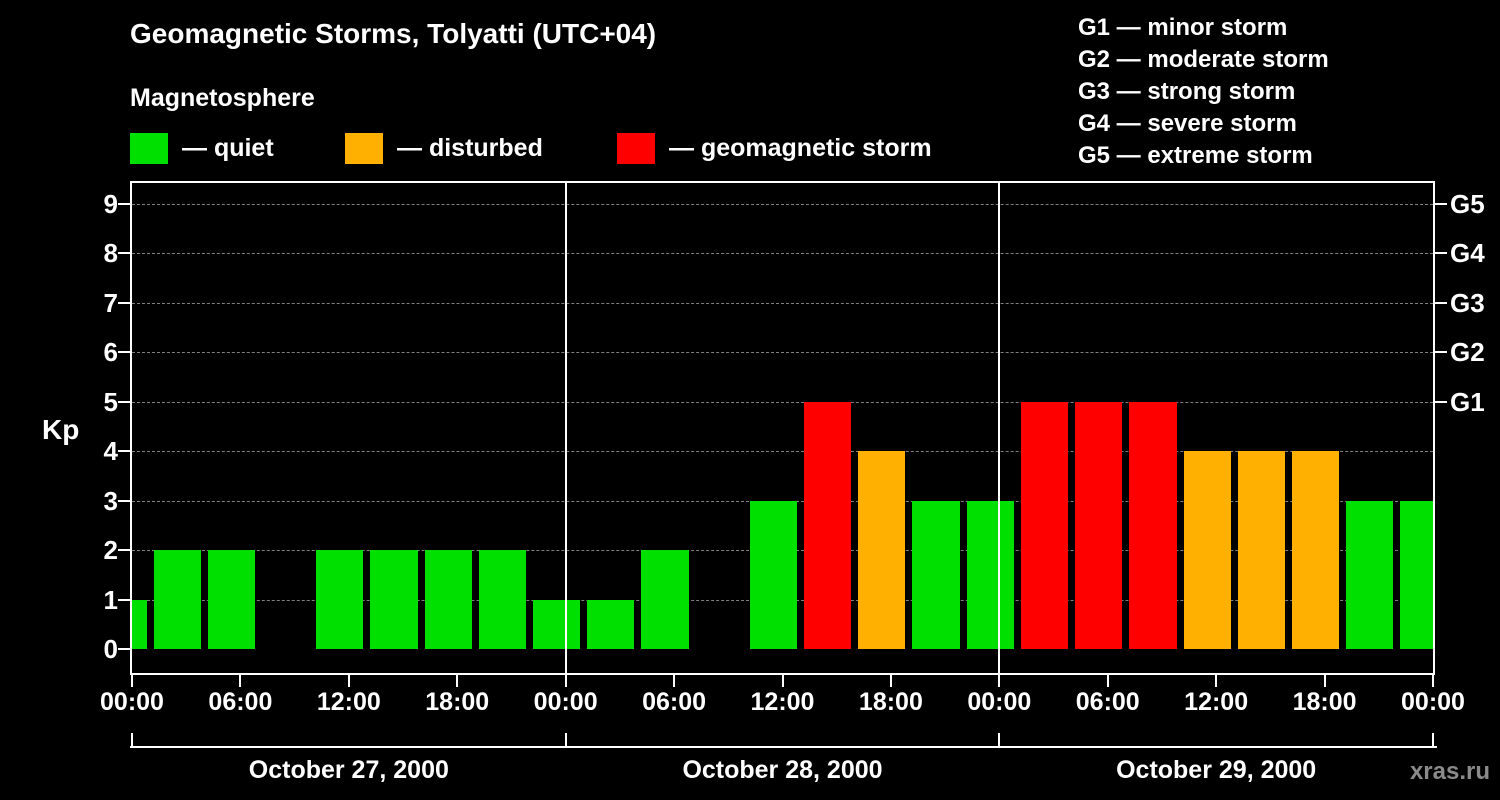 This screenshot has height=800, width=1500. Describe the element at coordinates (364, 148) in the screenshot. I see `disturbed-swatch` at that location.